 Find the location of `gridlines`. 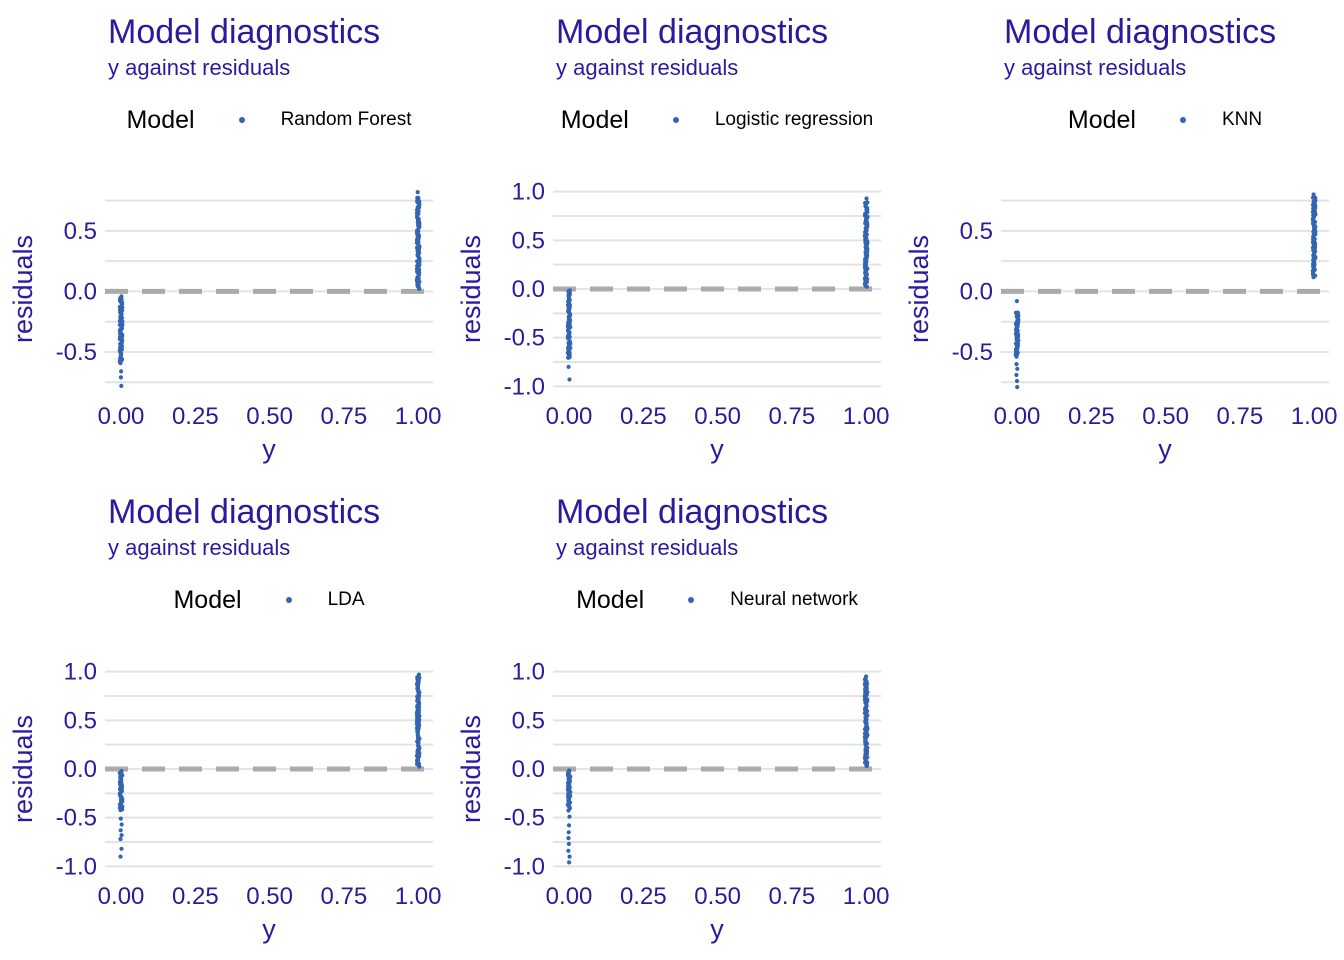

gridlines is located at coordinates (717, 769).